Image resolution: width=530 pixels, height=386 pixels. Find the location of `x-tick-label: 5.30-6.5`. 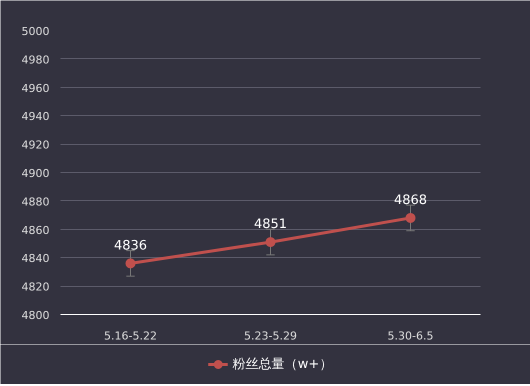

x-tick-label: 5.30-6.5 is located at coordinates (411, 336).